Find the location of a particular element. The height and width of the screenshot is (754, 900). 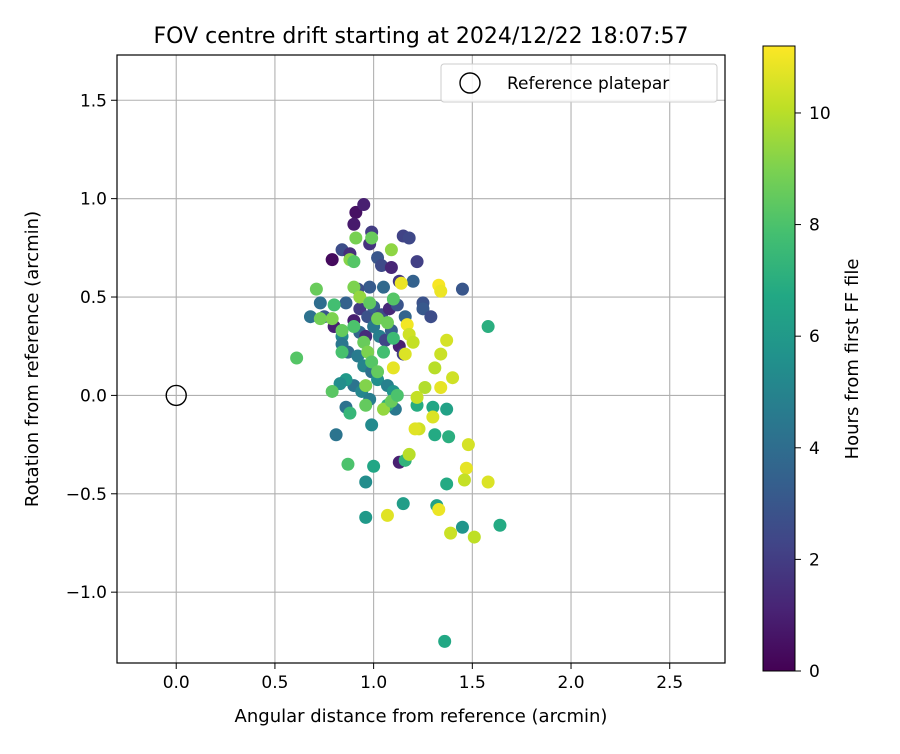

x-axis-ticks: 0.0 0.5 1.0 1.5 2.0 2.5 is located at coordinates (423, 678).